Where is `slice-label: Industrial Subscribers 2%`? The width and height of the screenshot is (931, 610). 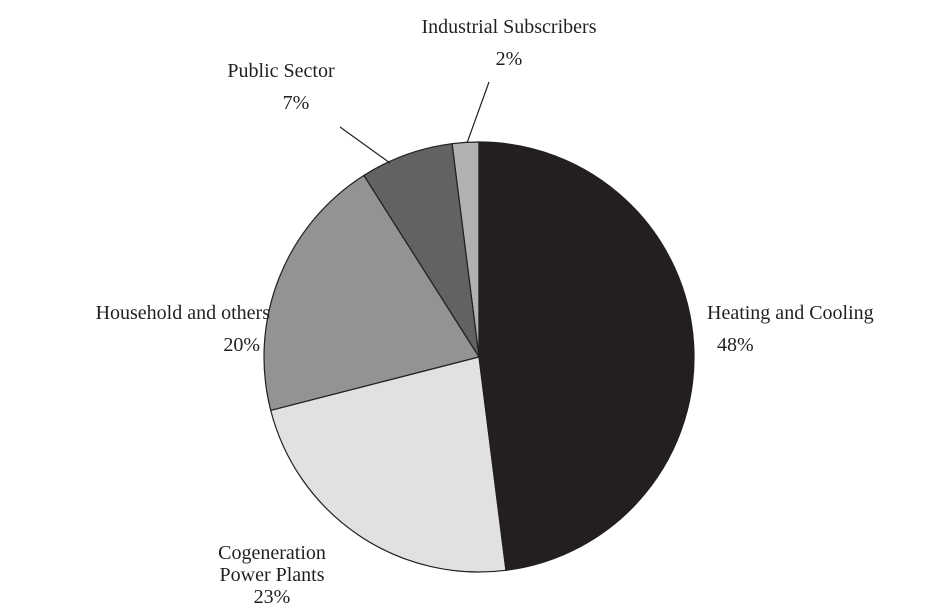
slice-label: Industrial Subscribers 2% is located at coordinates (509, 43).